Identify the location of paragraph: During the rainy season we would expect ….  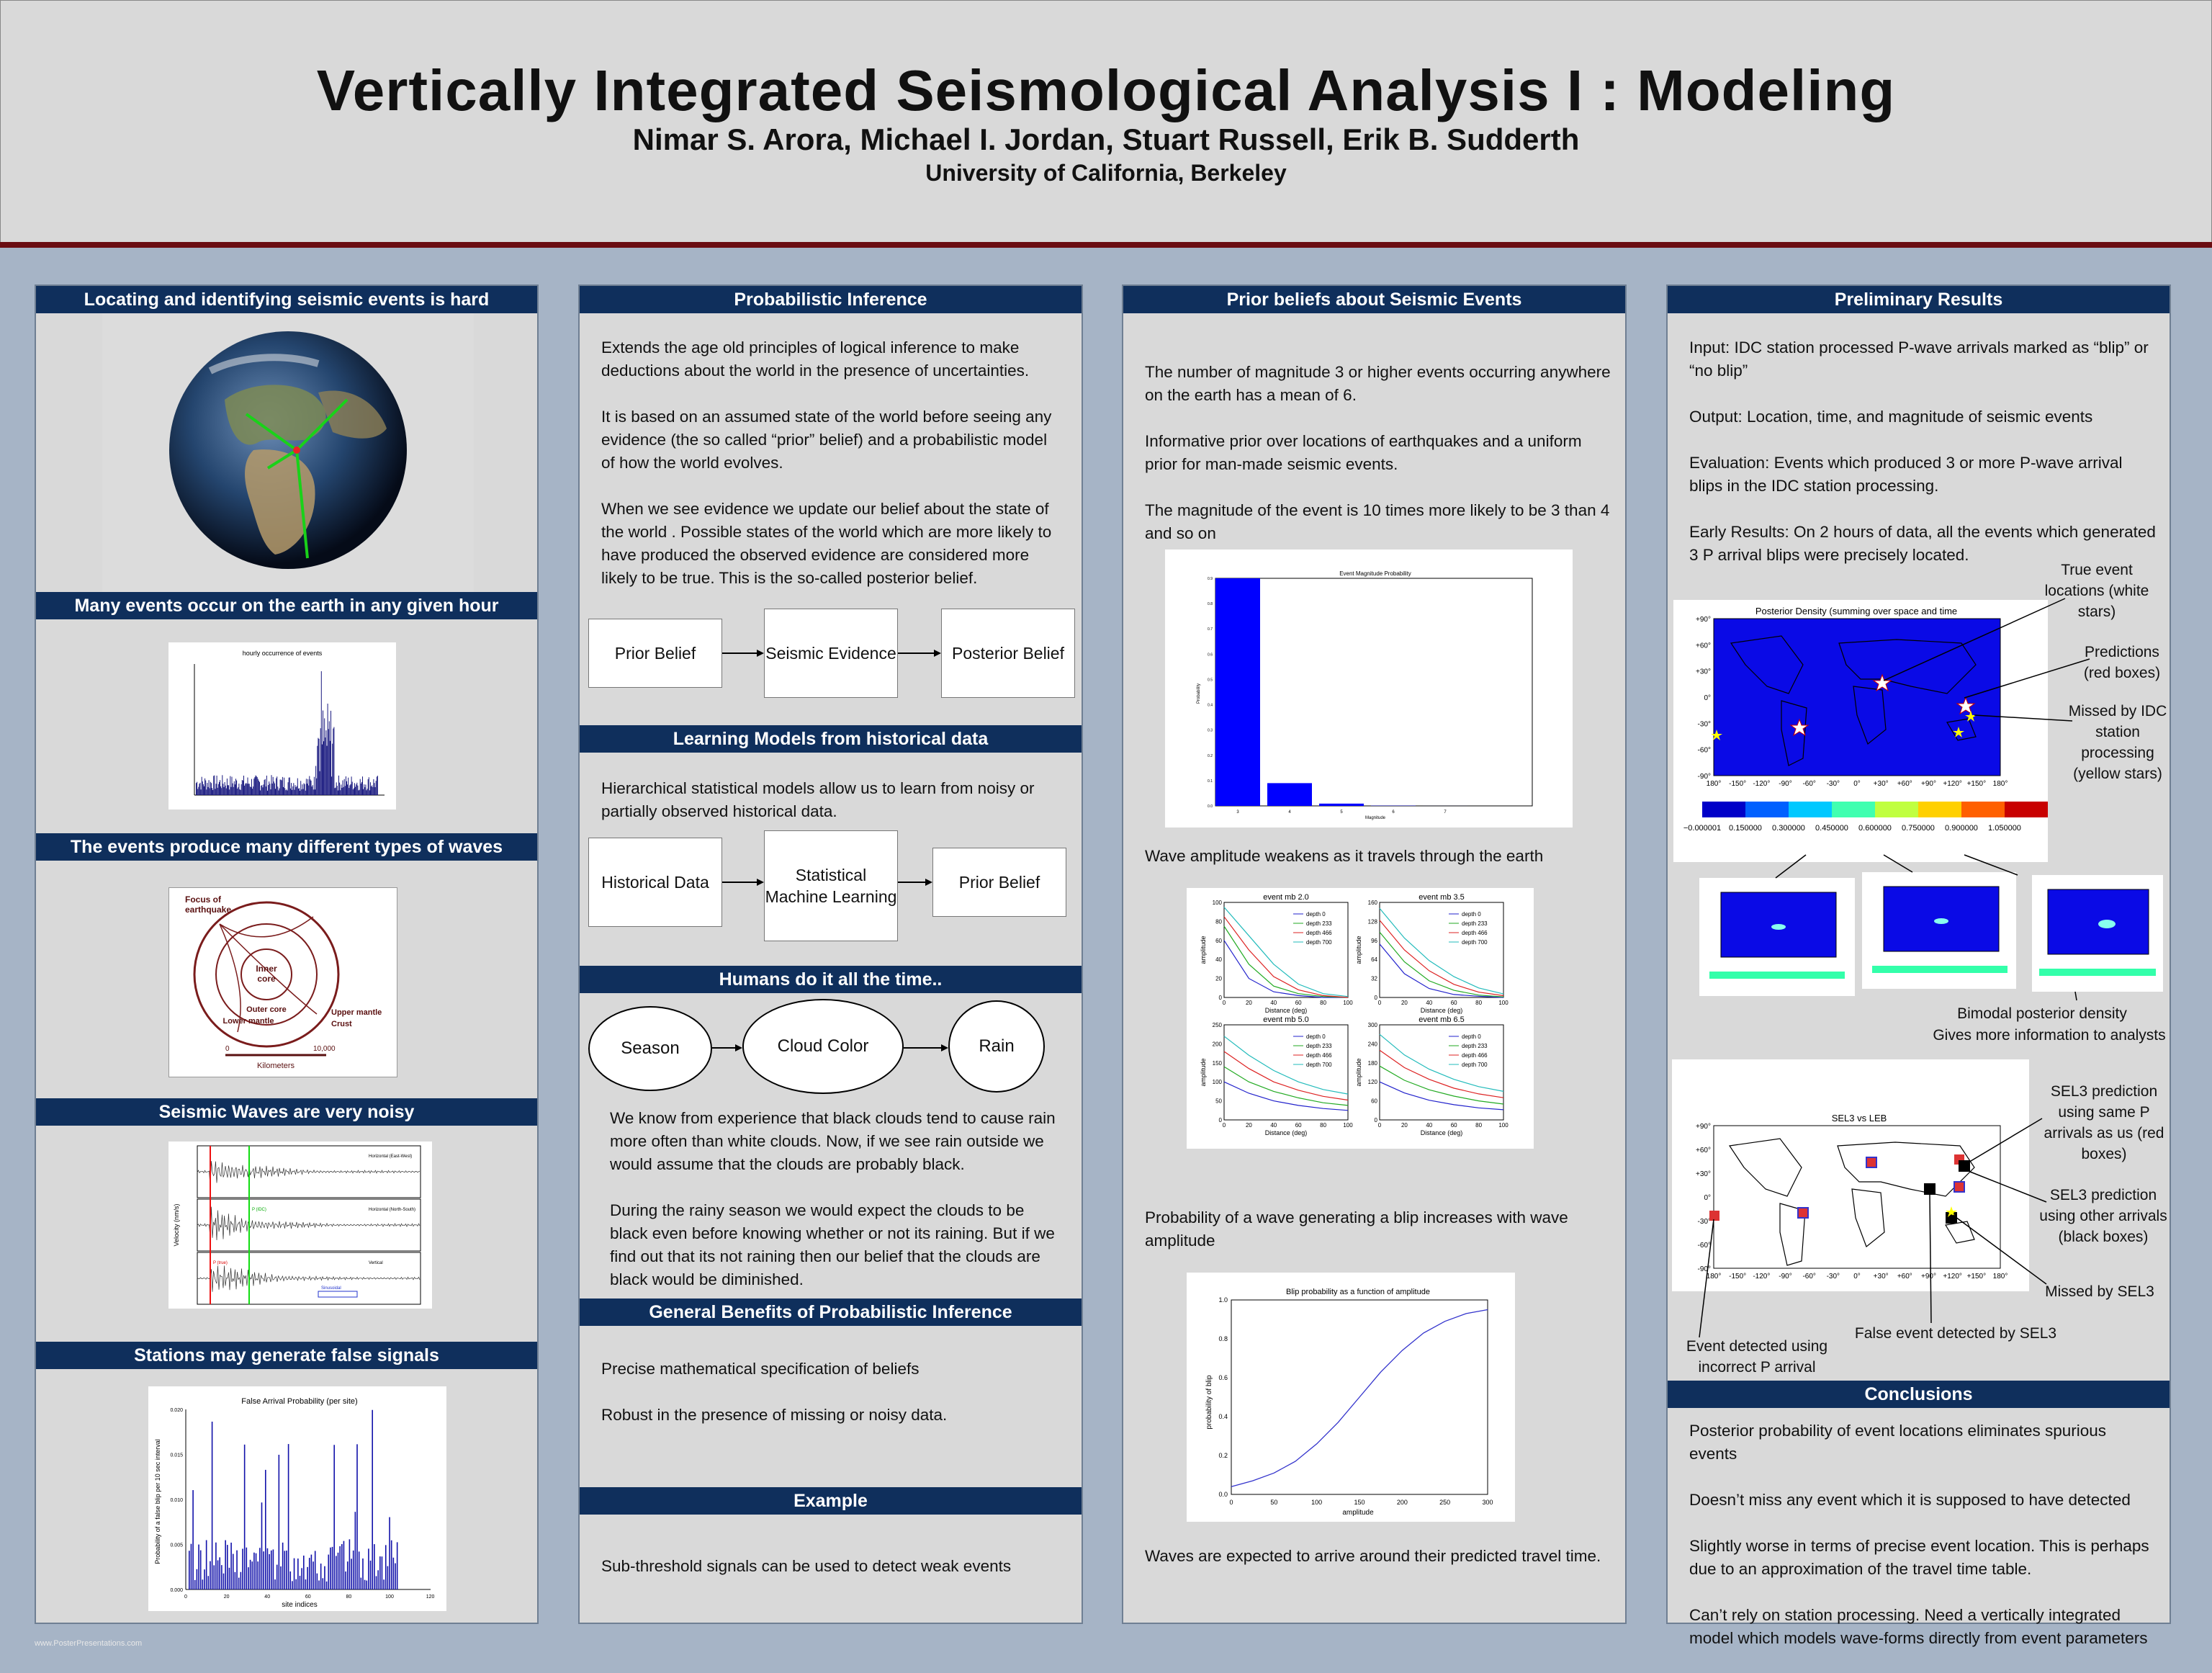
(837, 1245).